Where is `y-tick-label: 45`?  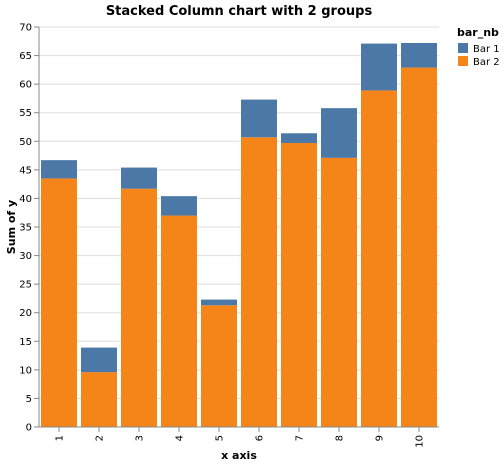 y-tick-label: 45 is located at coordinates (25, 170).